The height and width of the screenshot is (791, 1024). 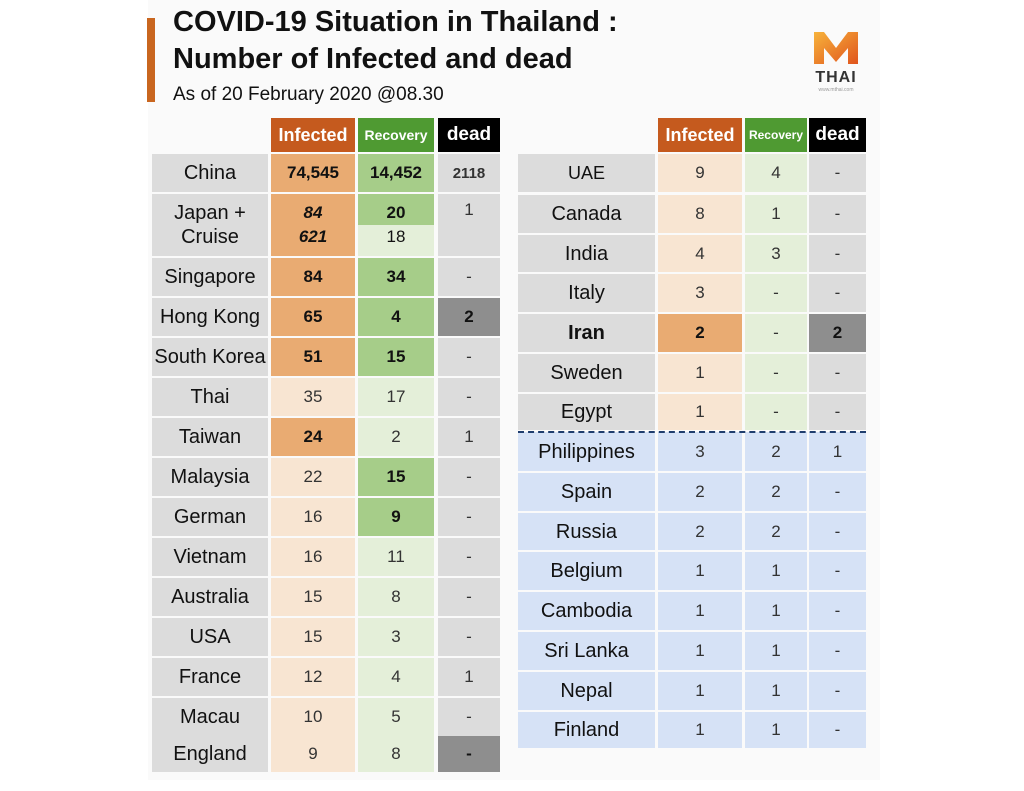 I want to click on country-name: South Korea, so click(x=210, y=357).